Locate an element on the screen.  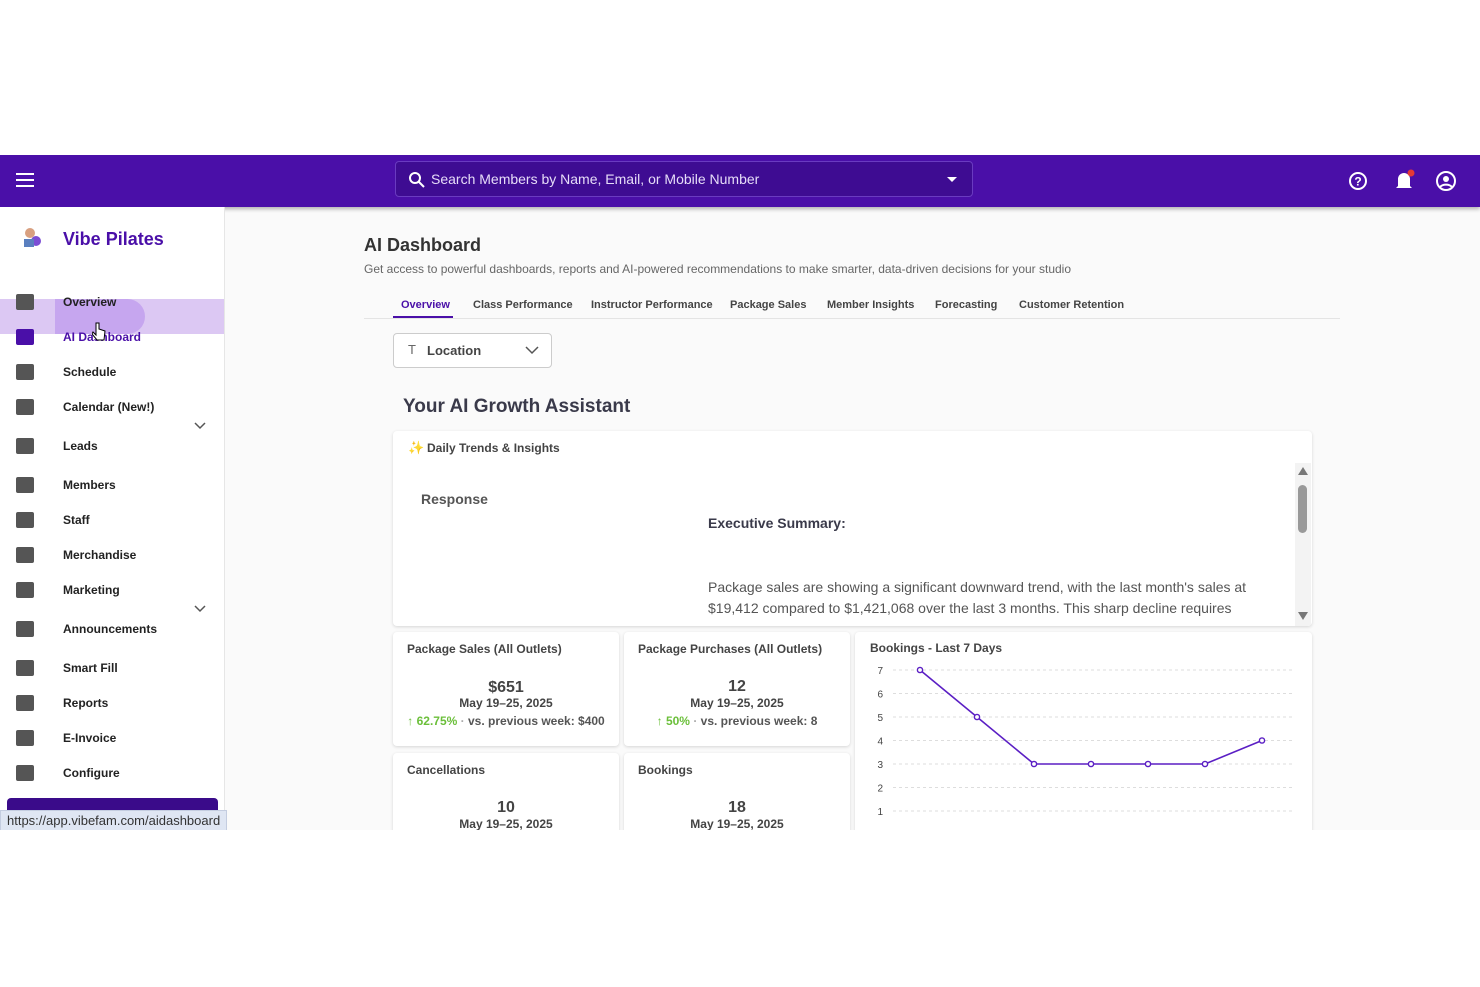
card-comparison: vs. previous week: 8 is located at coordinates (759, 721).